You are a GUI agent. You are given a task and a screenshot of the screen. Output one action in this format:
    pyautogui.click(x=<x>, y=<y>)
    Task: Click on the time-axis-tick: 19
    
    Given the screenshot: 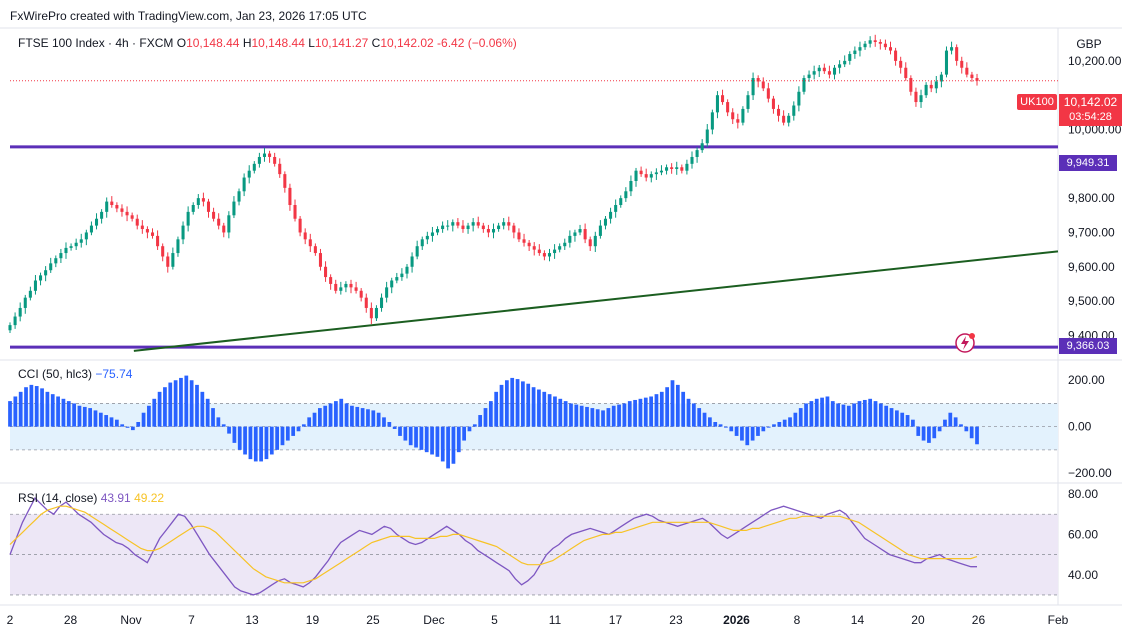 What is the action you would take?
    pyautogui.click(x=313, y=620)
    